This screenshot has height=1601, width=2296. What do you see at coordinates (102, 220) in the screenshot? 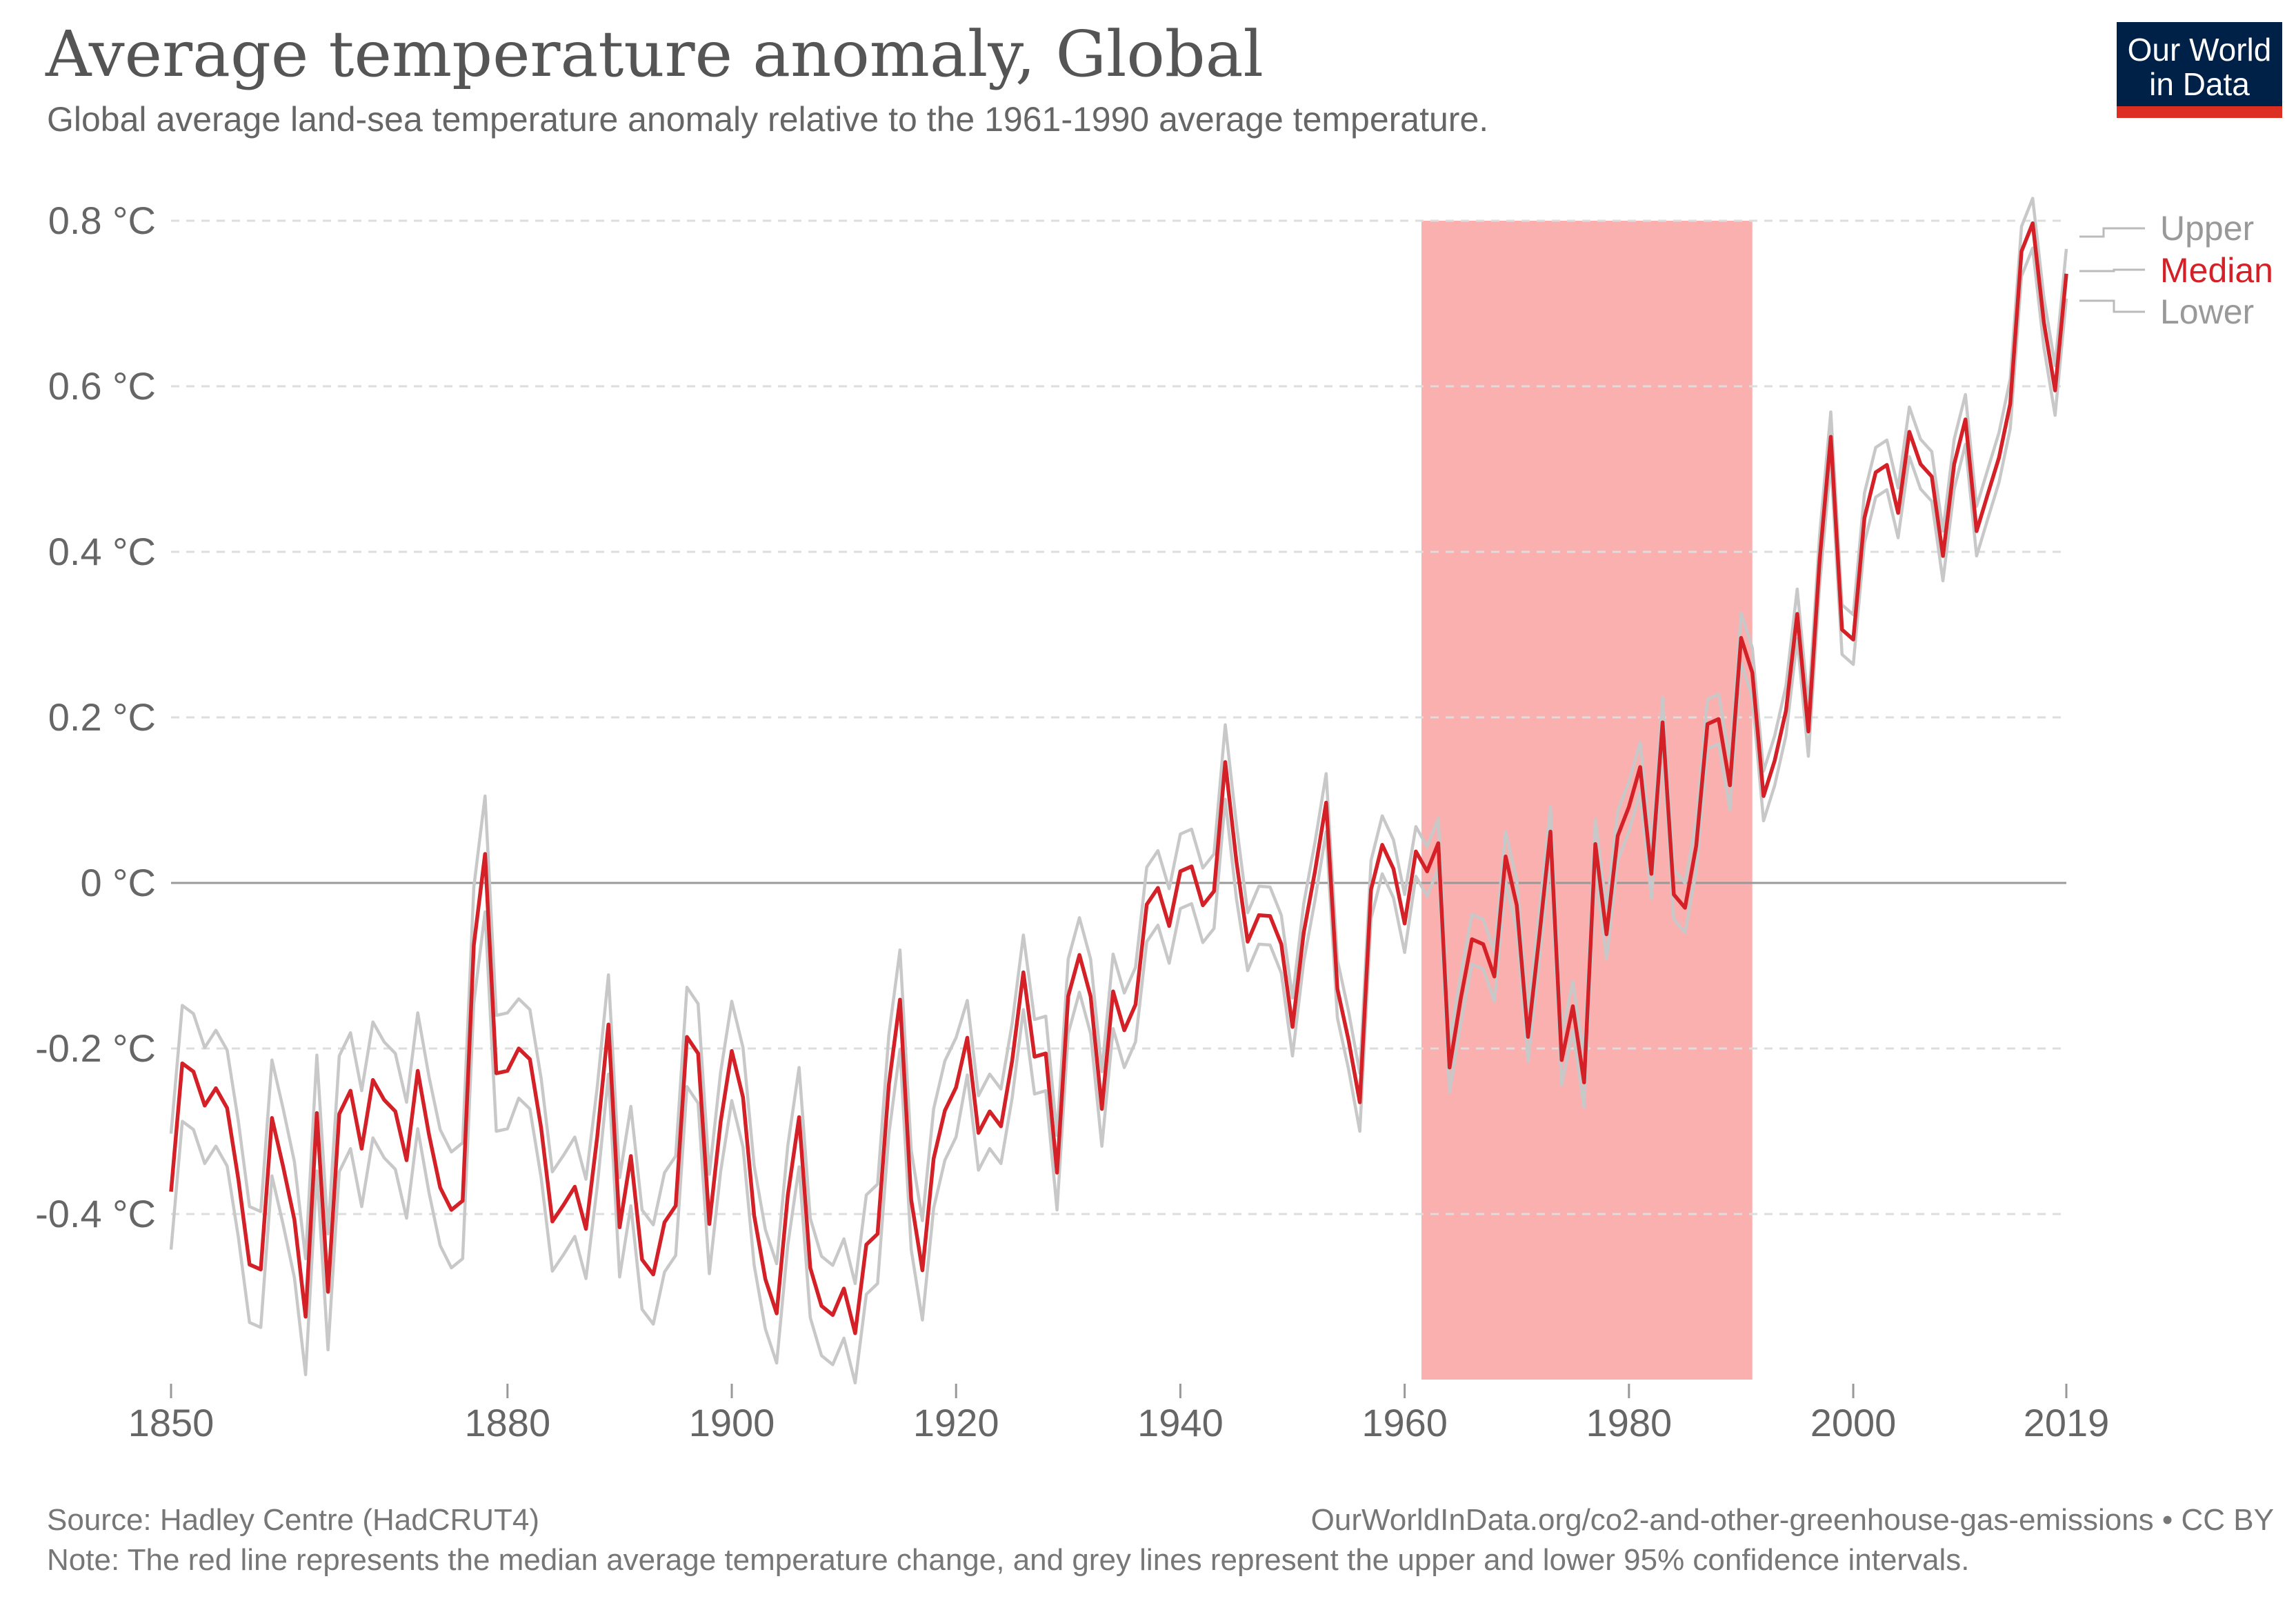
I see `y-tick-label: 0.8 °C` at bounding box center [102, 220].